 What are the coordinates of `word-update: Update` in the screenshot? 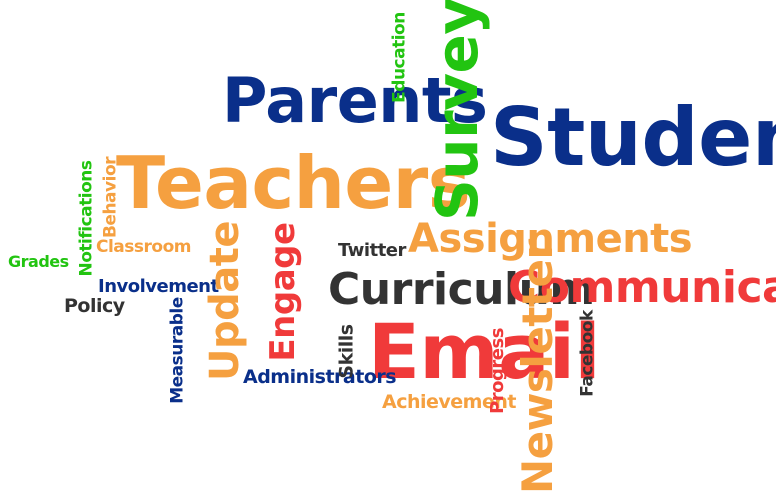 It's located at (225, 301).